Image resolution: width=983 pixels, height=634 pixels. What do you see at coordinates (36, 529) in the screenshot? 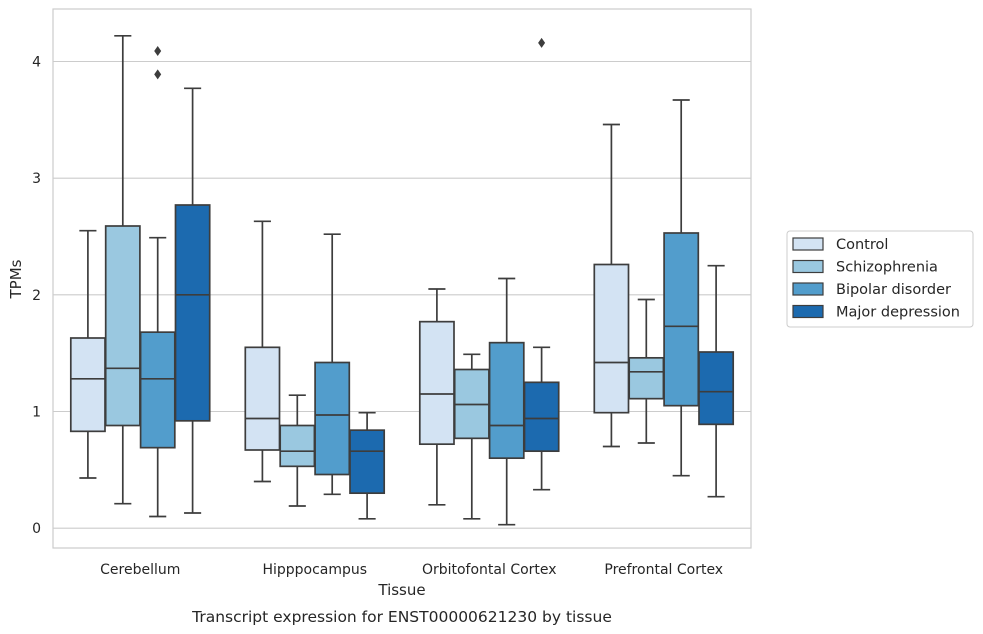
I see `y-tick-label: 0` at bounding box center [36, 529].